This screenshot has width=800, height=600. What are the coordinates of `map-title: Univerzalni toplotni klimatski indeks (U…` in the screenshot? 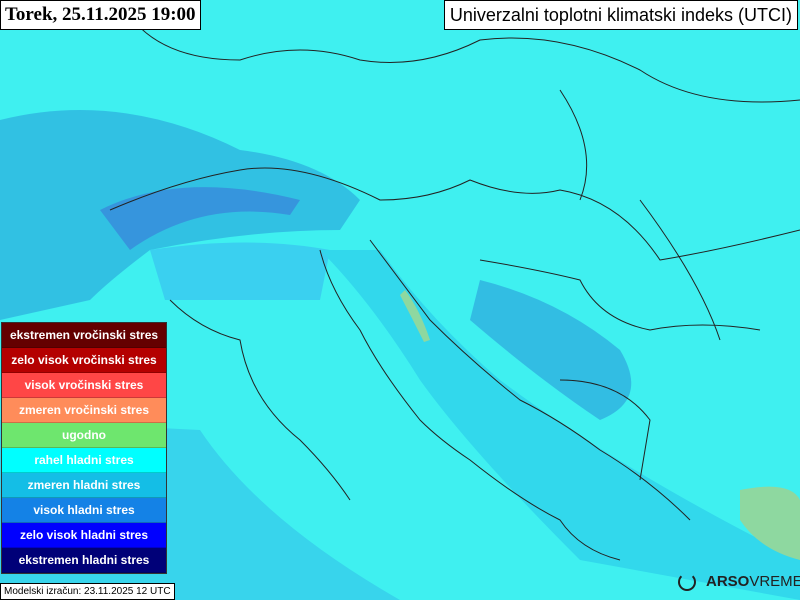 It's located at (620, 15).